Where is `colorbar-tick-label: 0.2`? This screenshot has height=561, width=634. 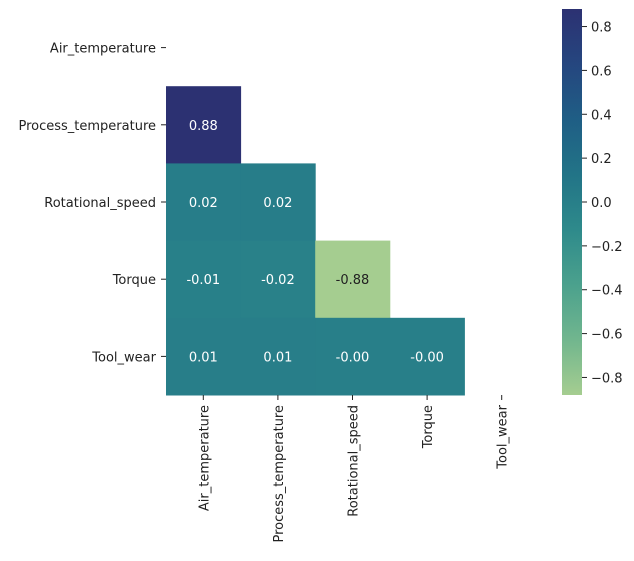
colorbar-tick-label: 0.2 is located at coordinates (601, 159).